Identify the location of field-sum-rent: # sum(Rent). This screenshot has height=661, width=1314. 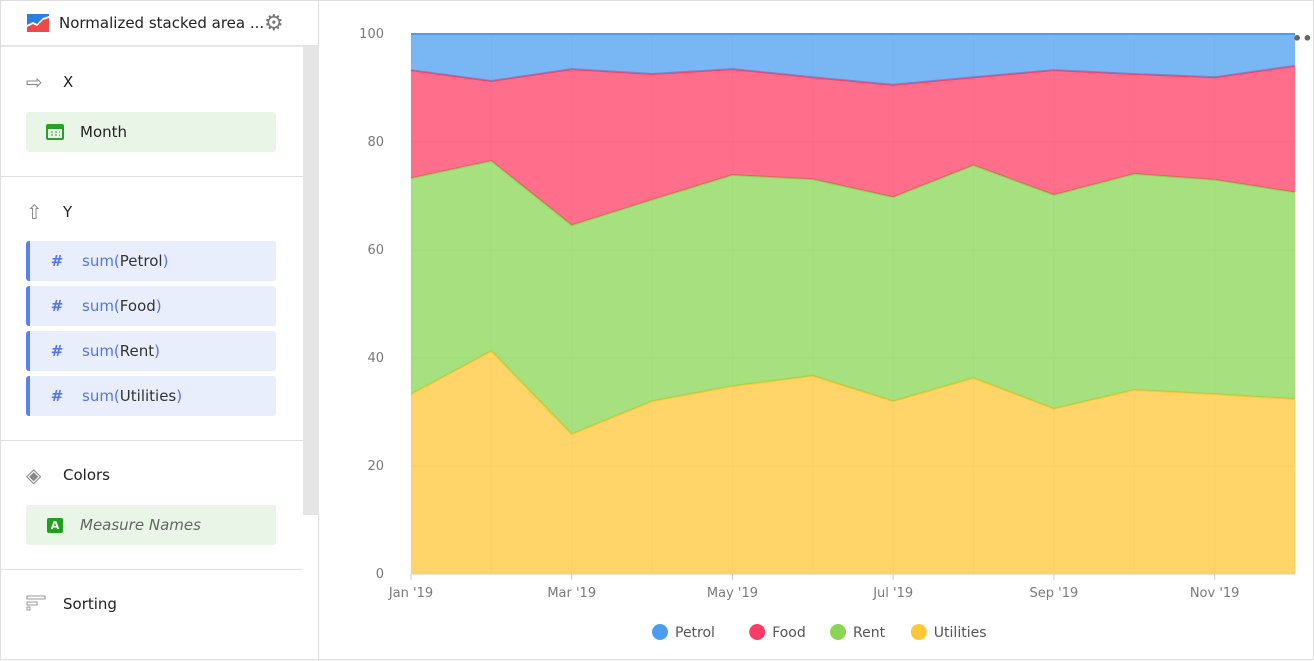
(151, 351).